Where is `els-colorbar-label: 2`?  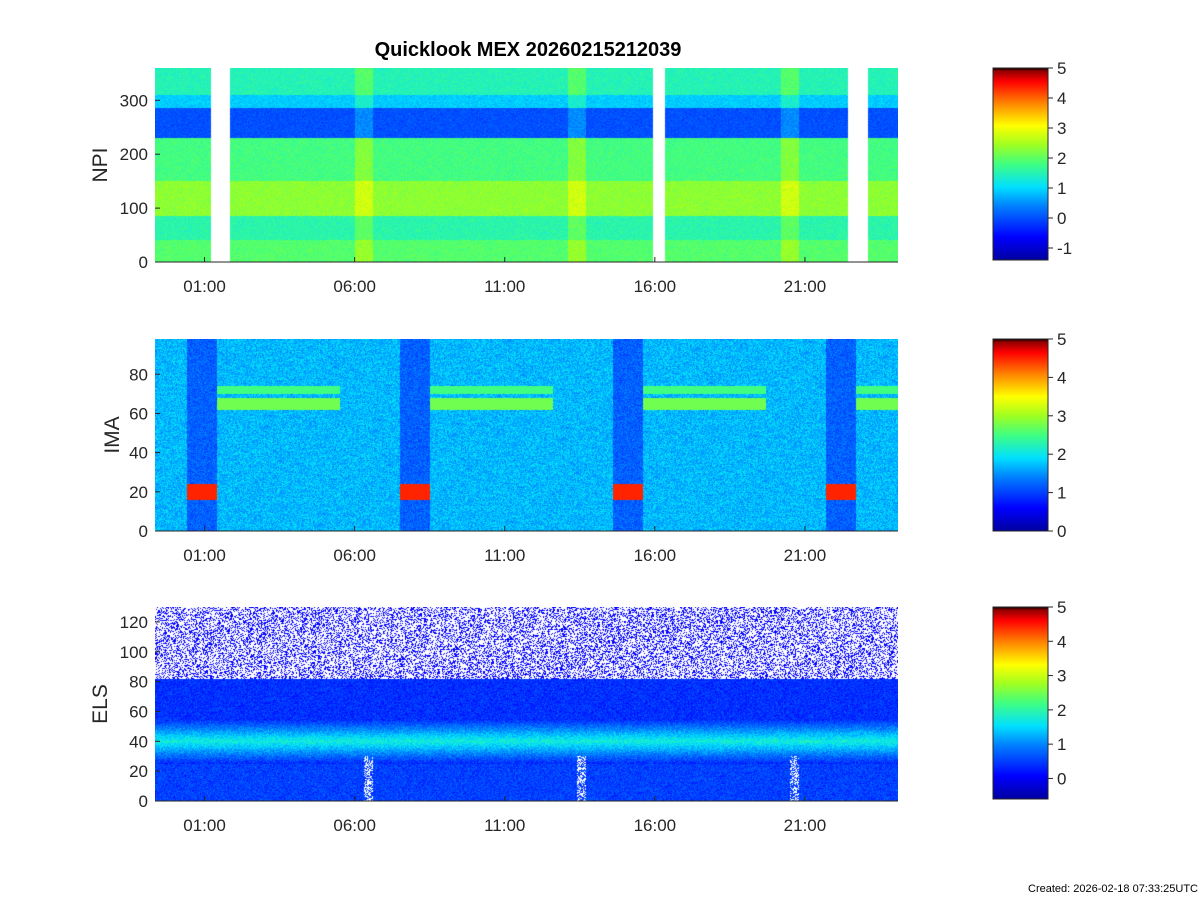 els-colorbar-label: 2 is located at coordinates (1061, 710).